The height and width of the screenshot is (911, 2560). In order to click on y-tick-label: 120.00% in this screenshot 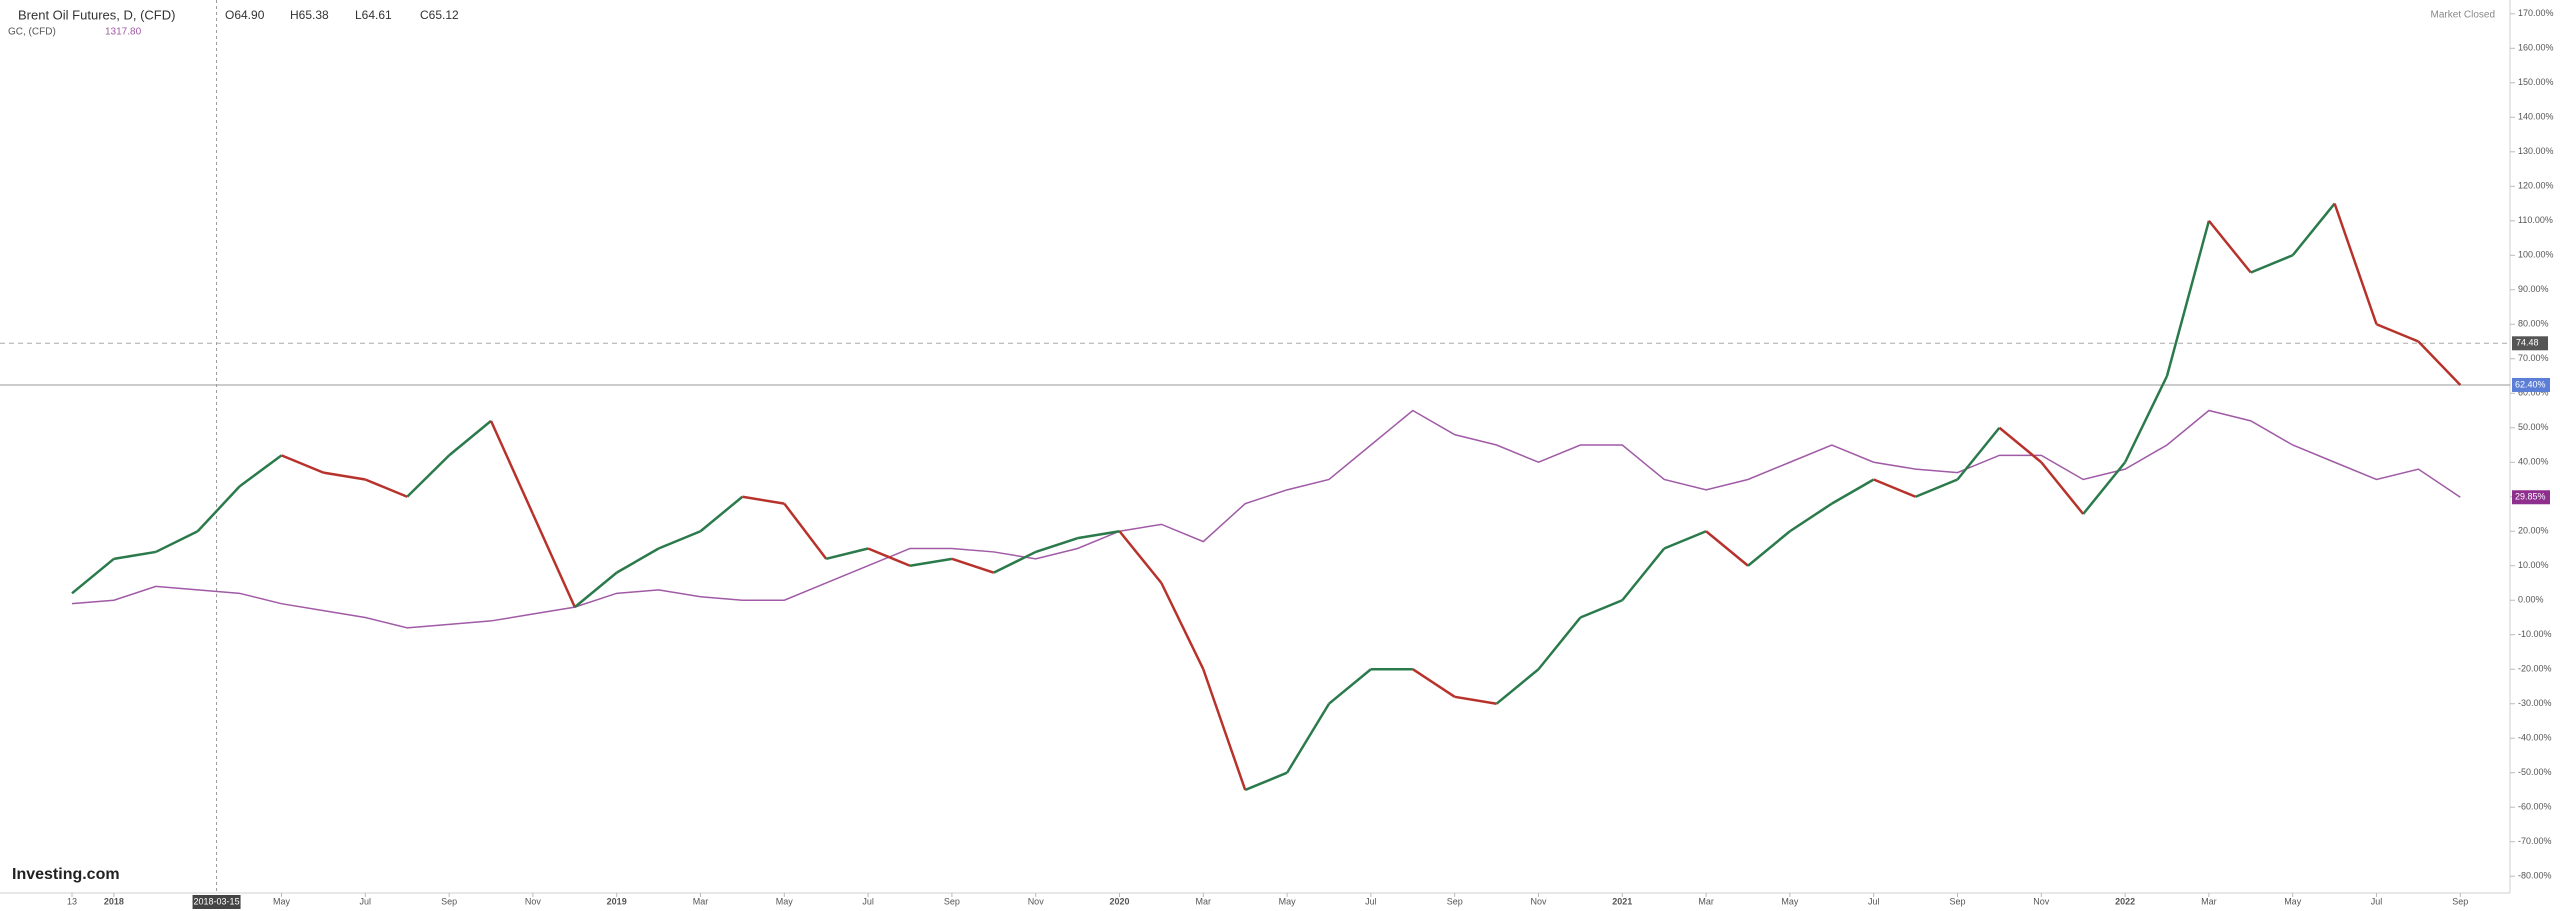, I will do `click(2536, 186)`.